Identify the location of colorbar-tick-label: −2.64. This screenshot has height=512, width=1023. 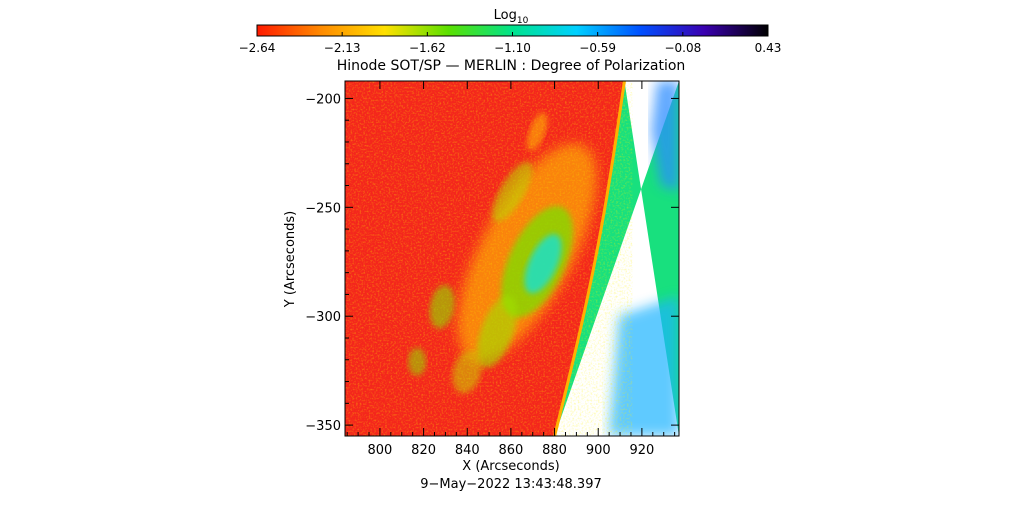
(257, 48).